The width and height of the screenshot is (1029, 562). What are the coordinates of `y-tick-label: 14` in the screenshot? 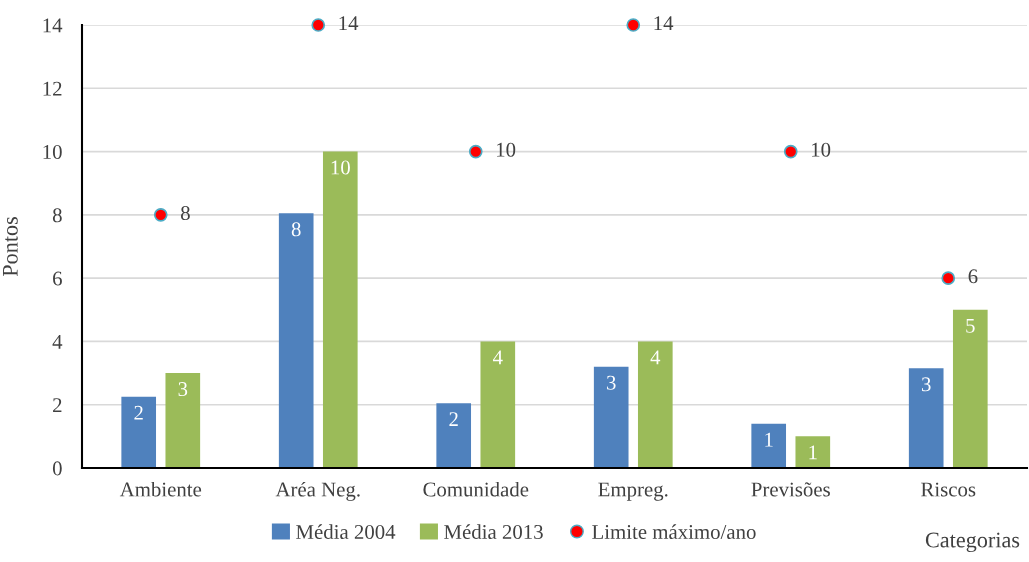 It's located at (53, 25).